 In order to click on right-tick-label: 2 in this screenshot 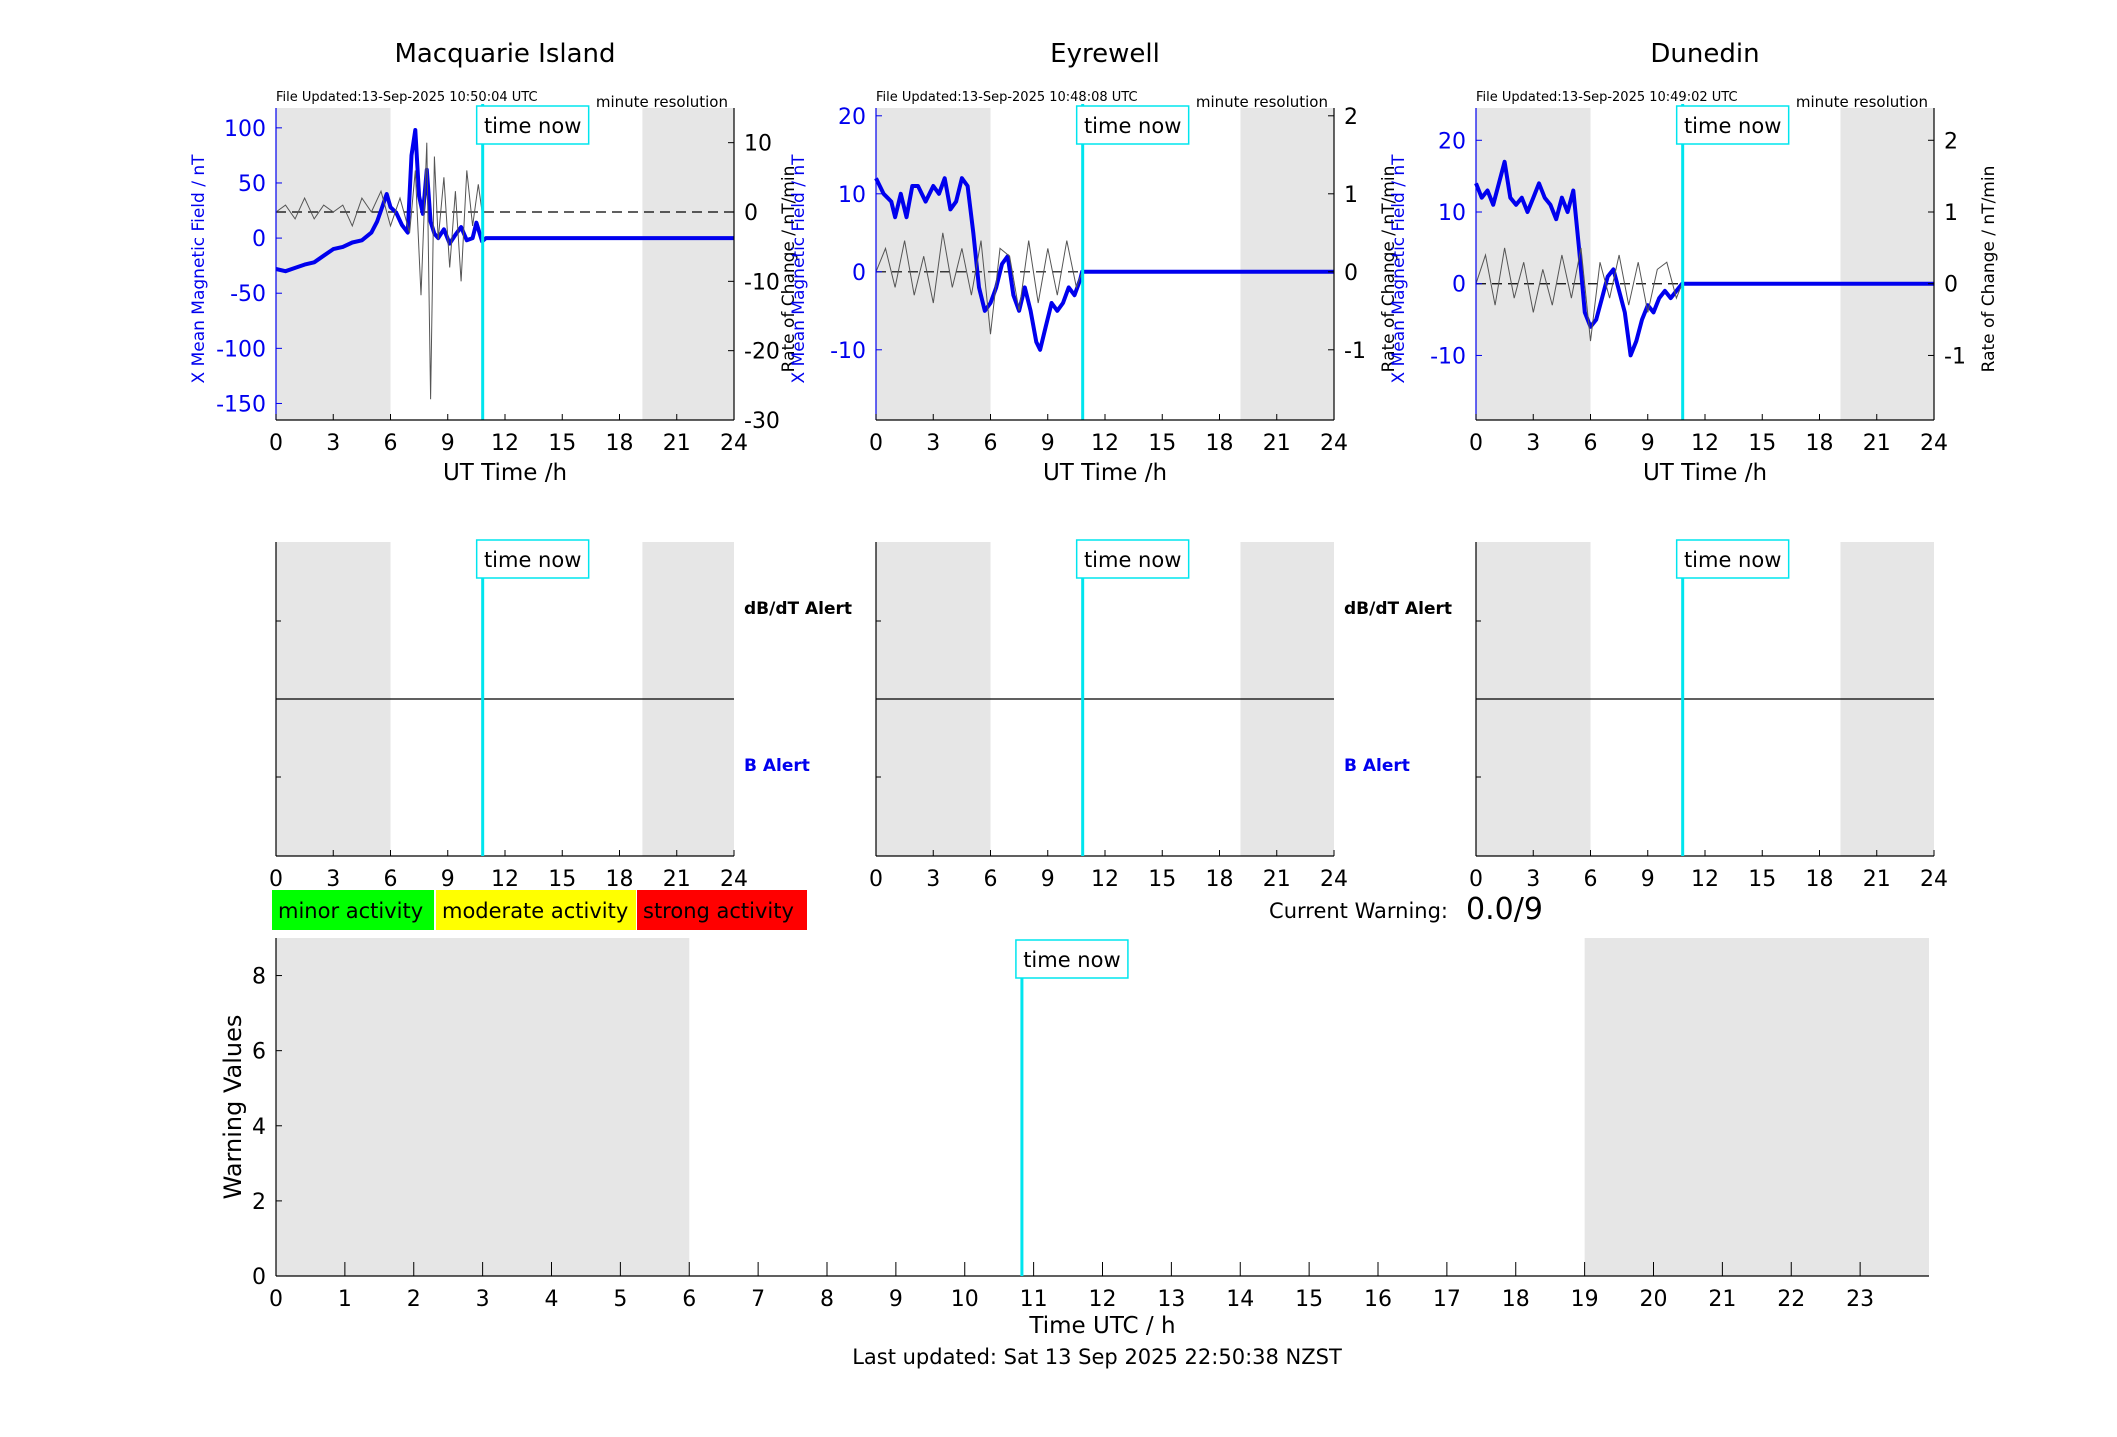, I will do `click(1351, 117)`.